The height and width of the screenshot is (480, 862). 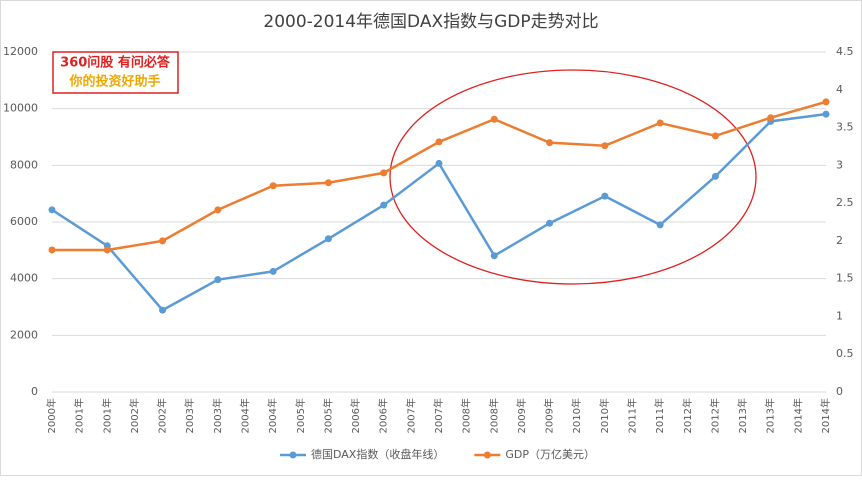 What do you see at coordinates (24, 334) in the screenshot?
I see `y-tick-label: 2000` at bounding box center [24, 334].